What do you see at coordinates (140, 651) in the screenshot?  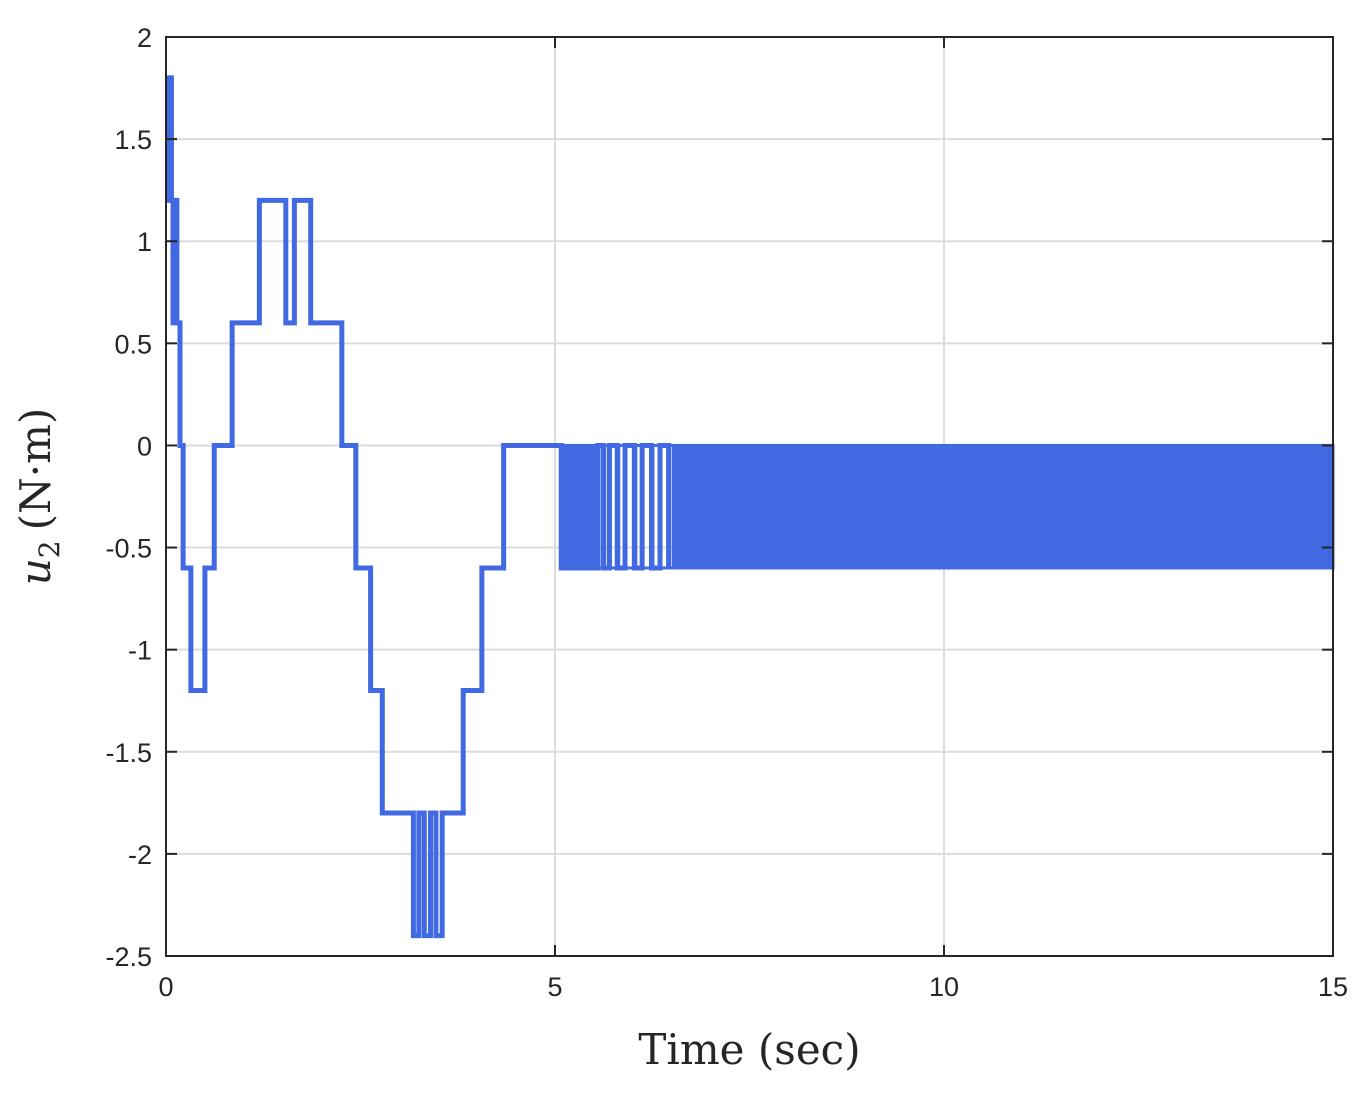 I see `y-tick-label: -1` at bounding box center [140, 651].